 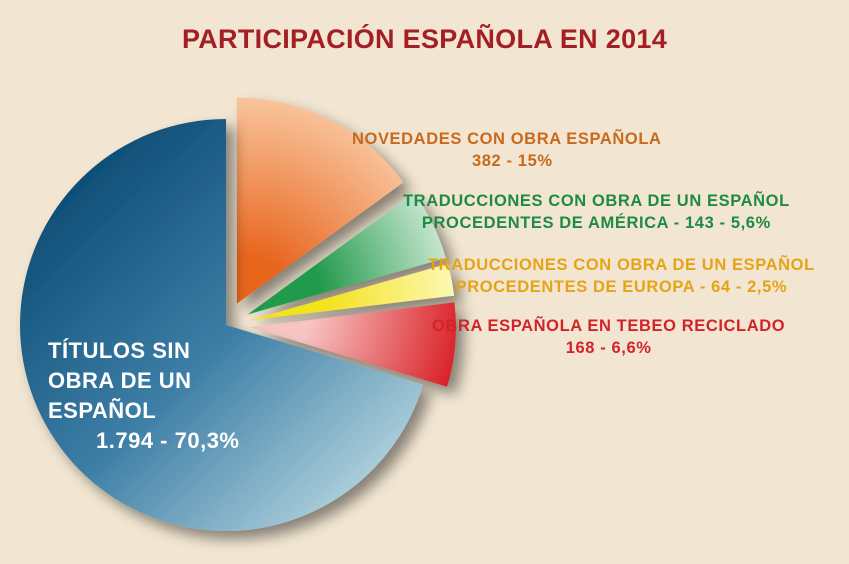 What do you see at coordinates (424, 39) in the screenshot?
I see `chart-title: PARTICIPACIÓN ESPAÑOLA EN 2014` at bounding box center [424, 39].